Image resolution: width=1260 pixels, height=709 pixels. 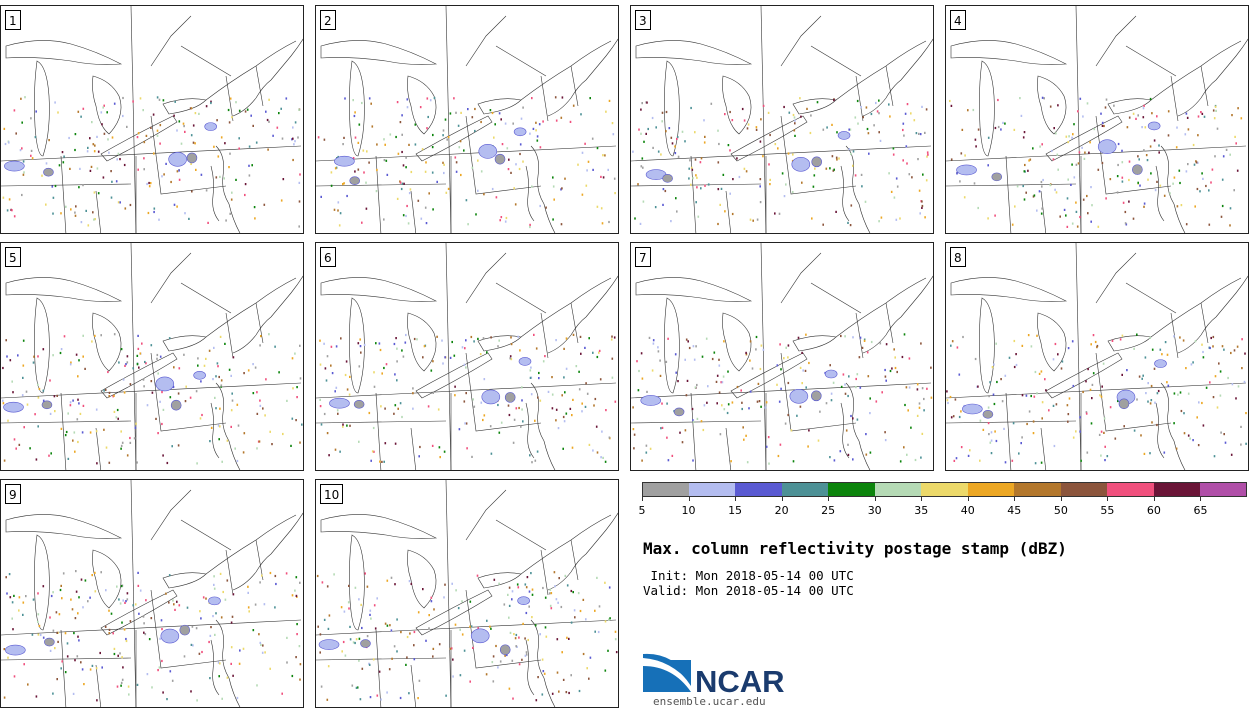 What do you see at coordinates (643, 20) in the screenshot?
I see `member-number-label: 3` at bounding box center [643, 20].